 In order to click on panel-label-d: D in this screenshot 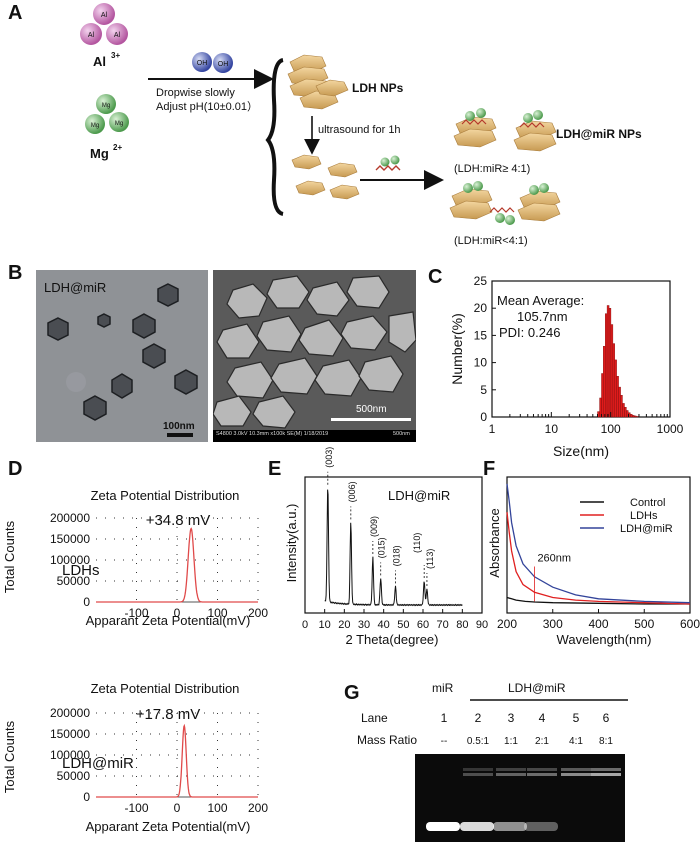, I will do `click(15, 469)`.